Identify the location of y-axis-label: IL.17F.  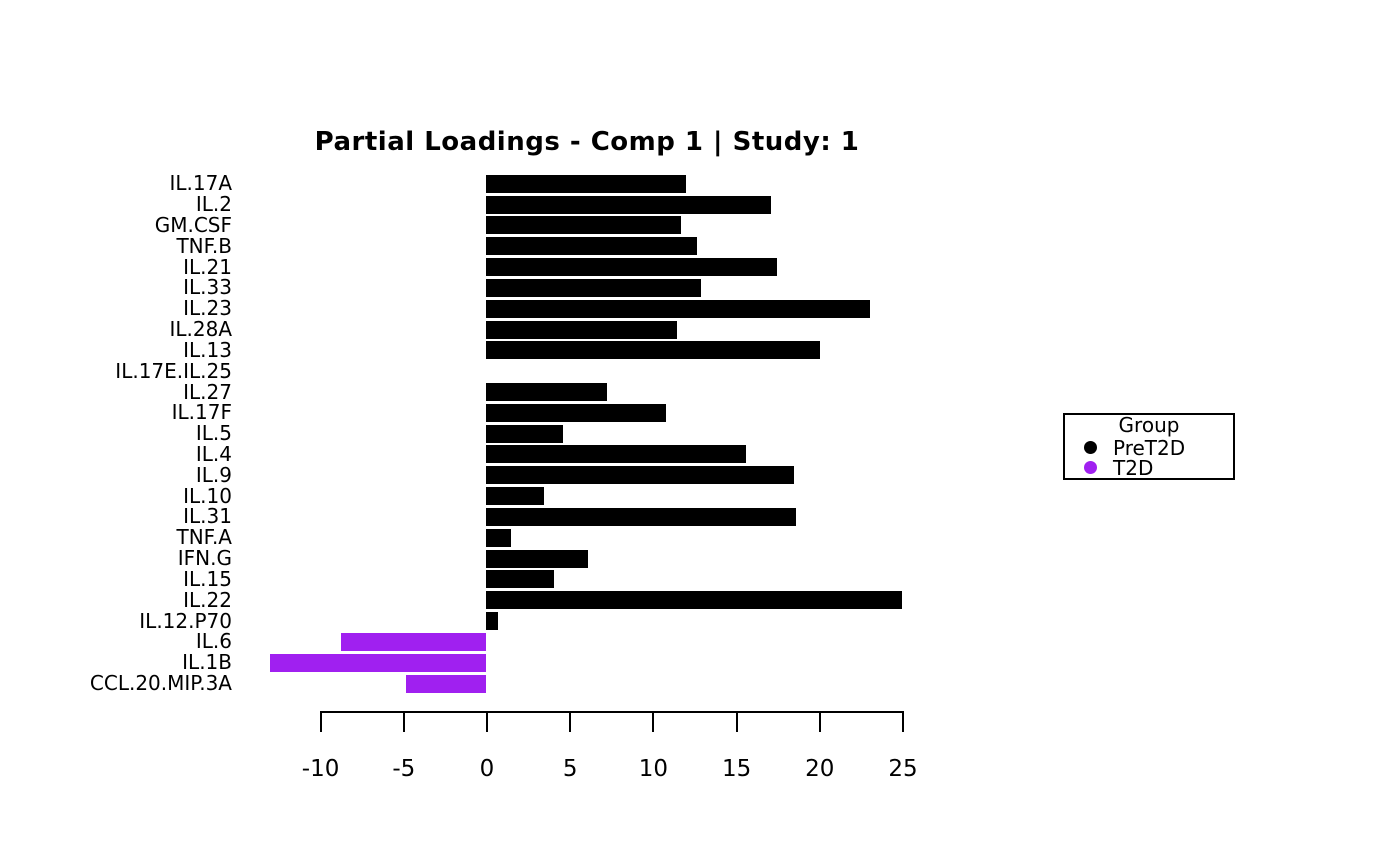
(201, 412).